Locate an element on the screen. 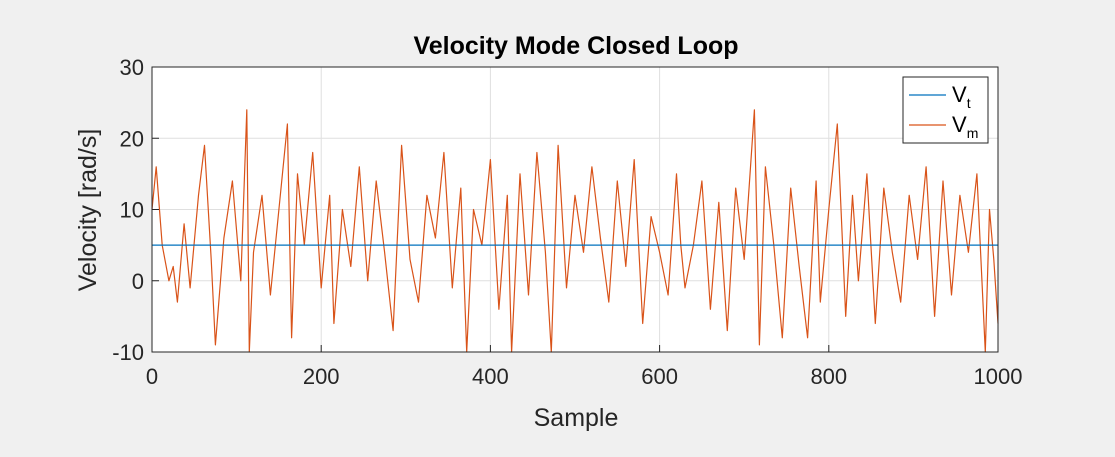  y-tick-label: -10 is located at coordinates (128, 352).